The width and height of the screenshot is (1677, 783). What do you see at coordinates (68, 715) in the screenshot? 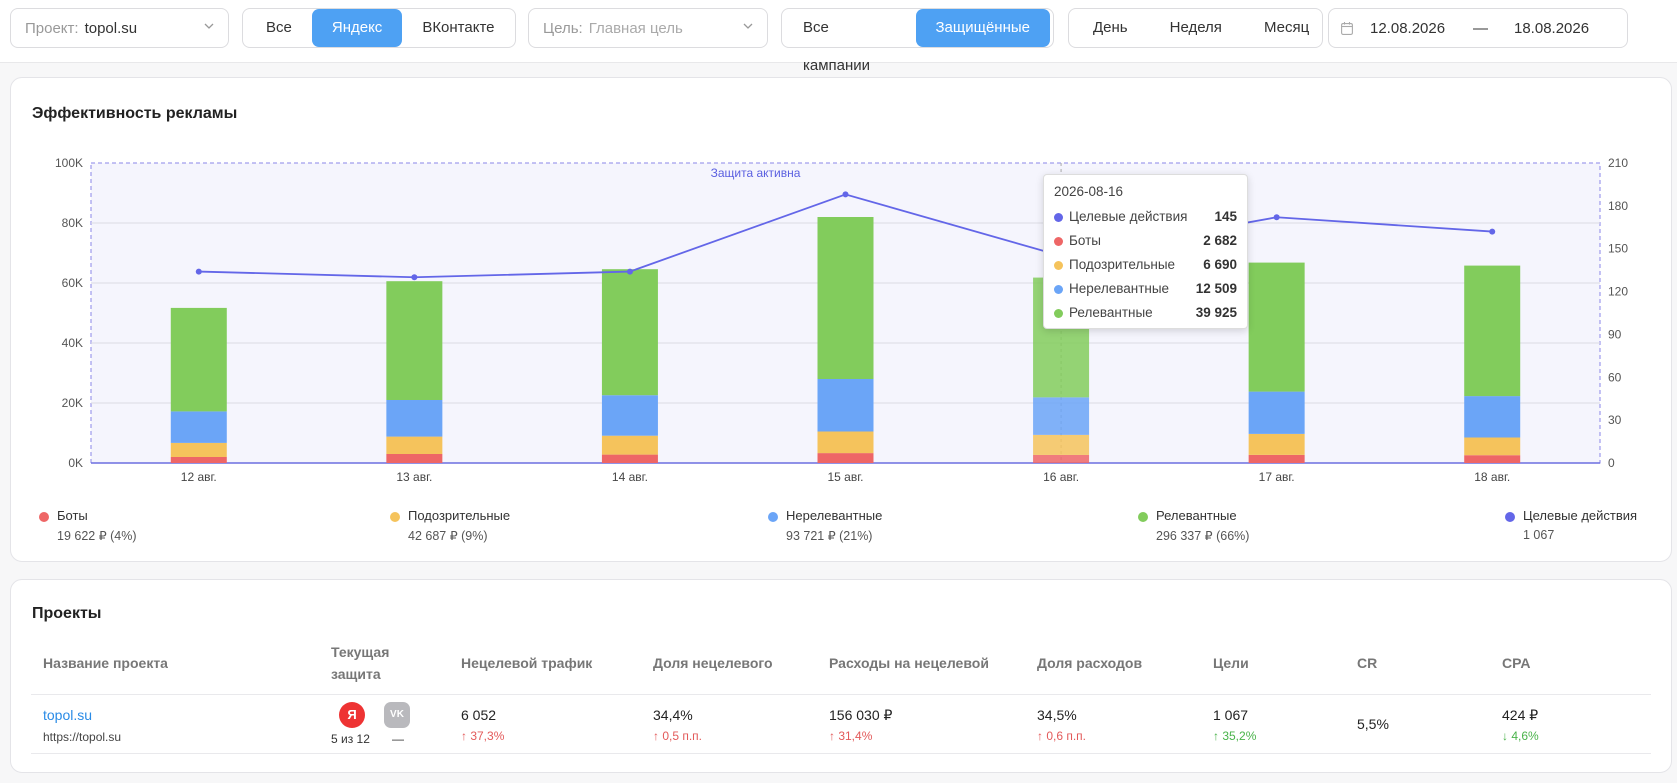
I see `project-link: topol.su` at bounding box center [68, 715].